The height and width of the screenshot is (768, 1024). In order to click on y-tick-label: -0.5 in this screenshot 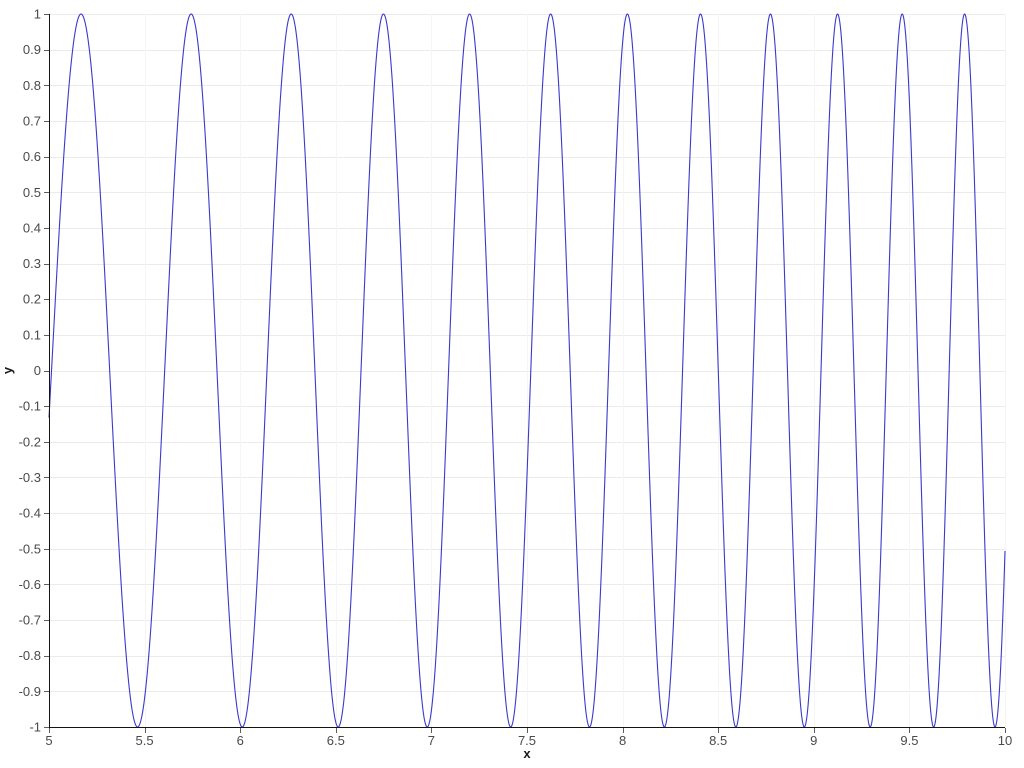, I will do `click(30, 548)`.